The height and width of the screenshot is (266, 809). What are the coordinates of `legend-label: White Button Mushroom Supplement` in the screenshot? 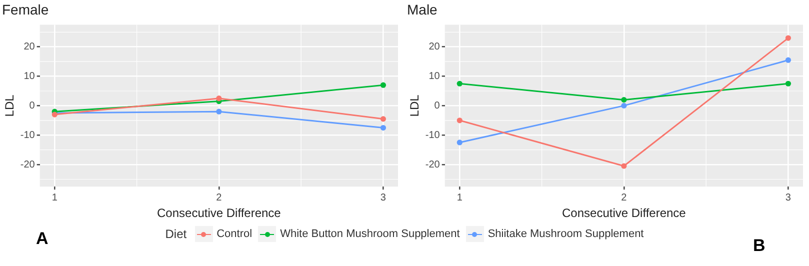 It's located at (370, 234).